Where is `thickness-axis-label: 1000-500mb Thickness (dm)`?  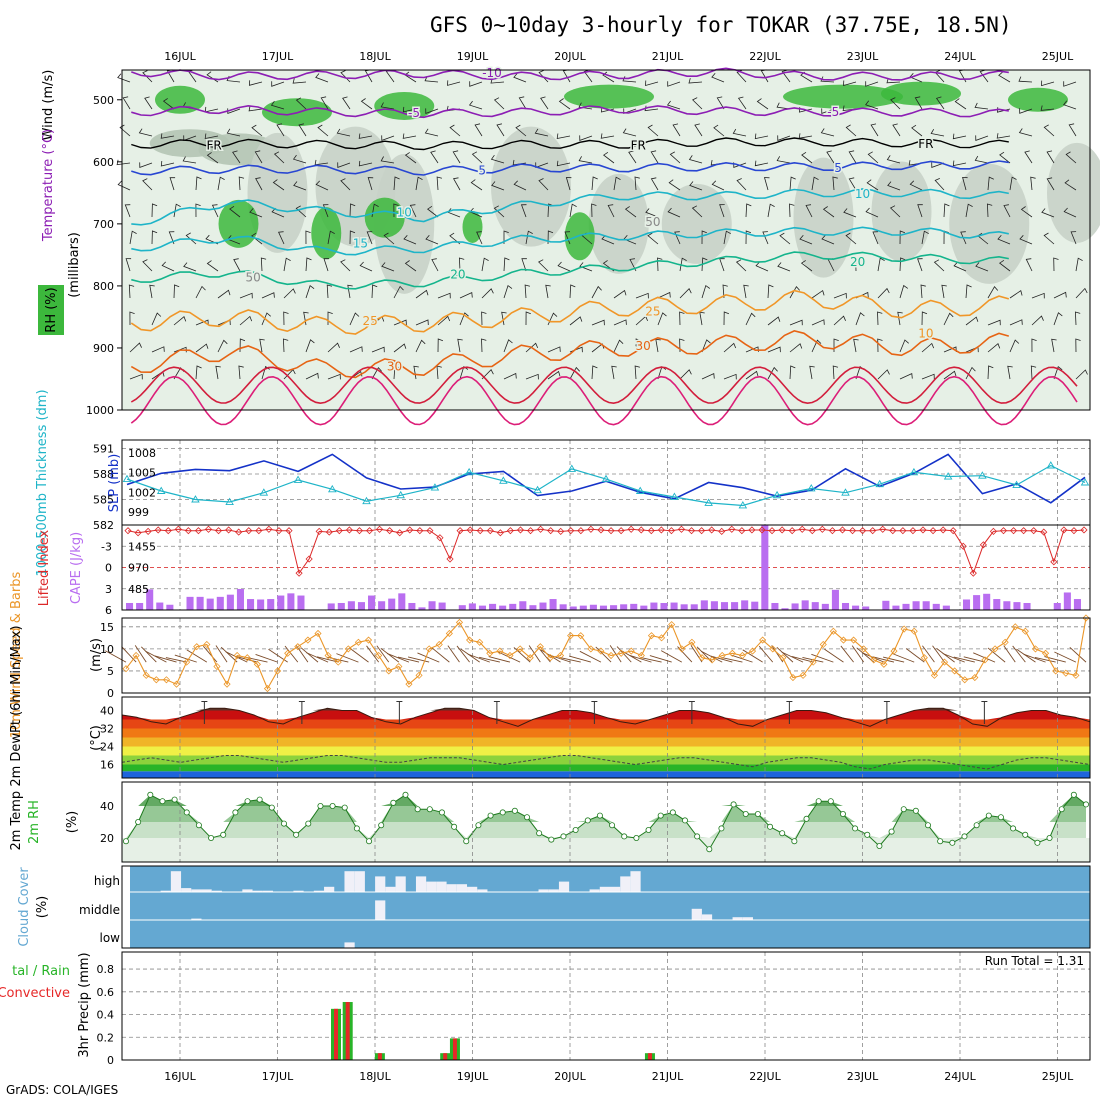 thickness-axis-label: 1000-500mb Thickness (dm) is located at coordinates (42, 482).